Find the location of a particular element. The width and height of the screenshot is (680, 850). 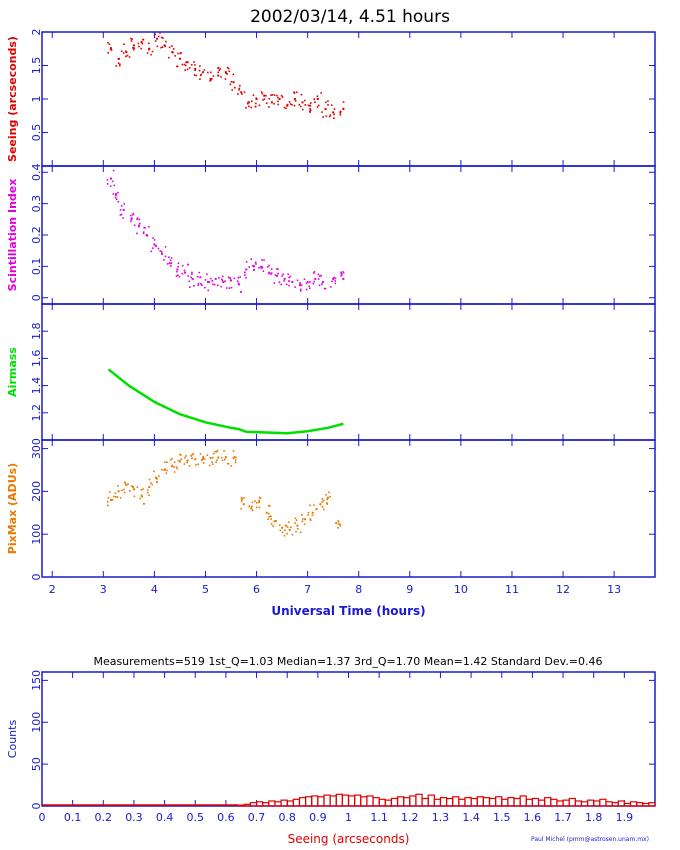

hist-xtick-label: 1.9 is located at coordinates (625, 817).